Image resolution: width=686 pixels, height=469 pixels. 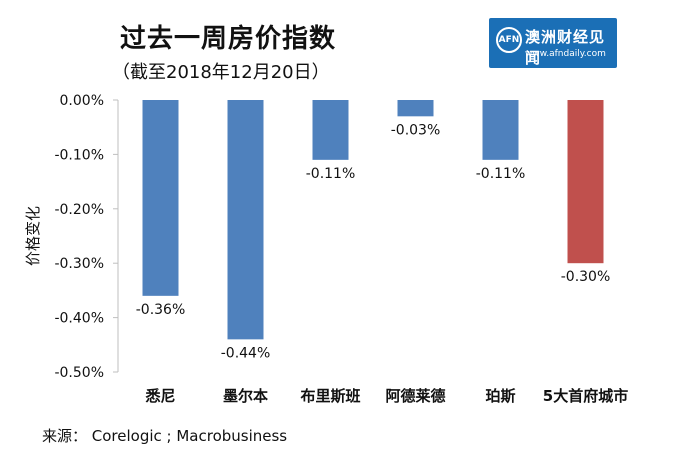 What do you see at coordinates (221, 72) in the screenshot?
I see `chart-subtitle: （截至2018年12月20日）` at bounding box center [221, 72].